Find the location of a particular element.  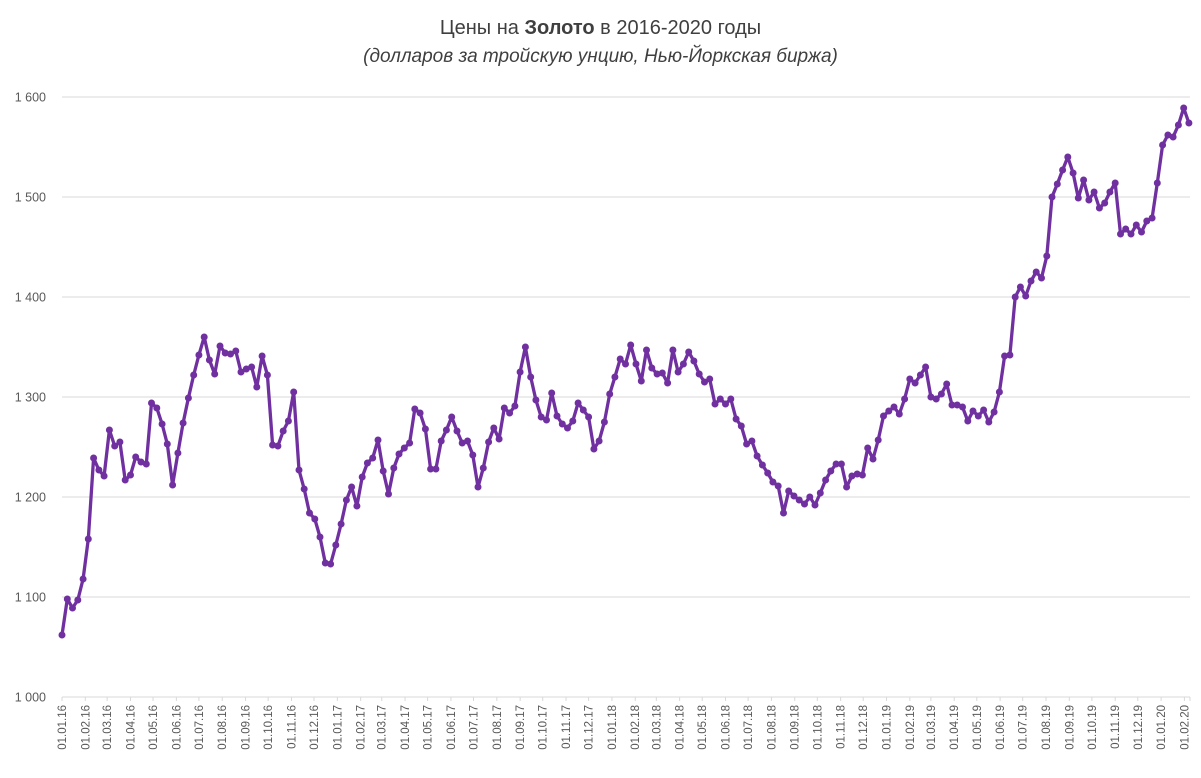

x-axis-label: 01.09.18 is located at coordinates (796, 727).